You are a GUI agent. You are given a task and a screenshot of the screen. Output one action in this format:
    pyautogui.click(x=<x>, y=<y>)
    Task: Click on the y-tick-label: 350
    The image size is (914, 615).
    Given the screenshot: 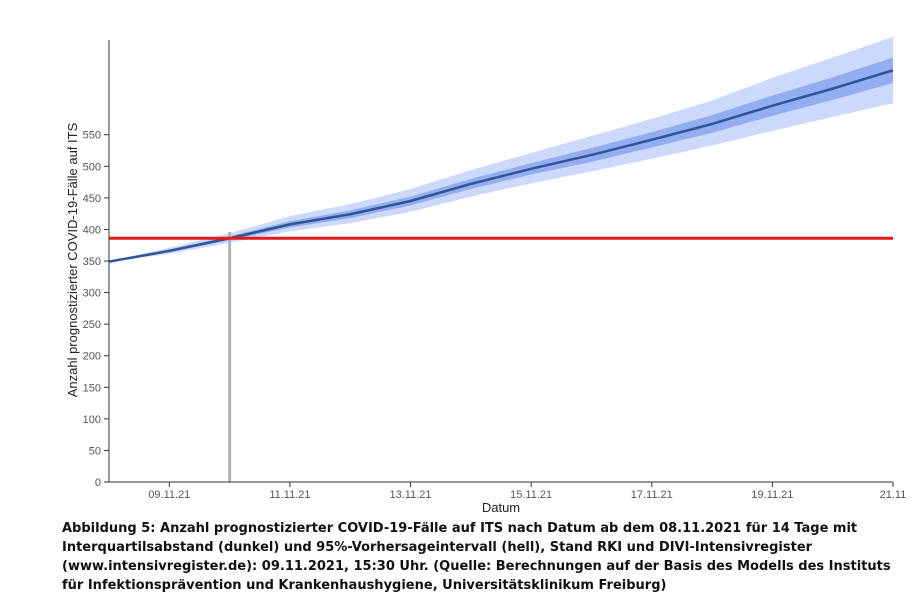 What is the action you would take?
    pyautogui.click(x=92, y=262)
    